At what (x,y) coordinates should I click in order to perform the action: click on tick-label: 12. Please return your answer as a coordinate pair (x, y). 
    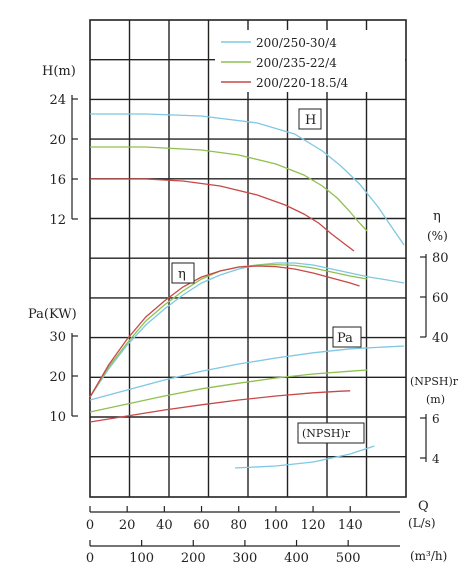
    Looking at the image, I should click on (57, 220).